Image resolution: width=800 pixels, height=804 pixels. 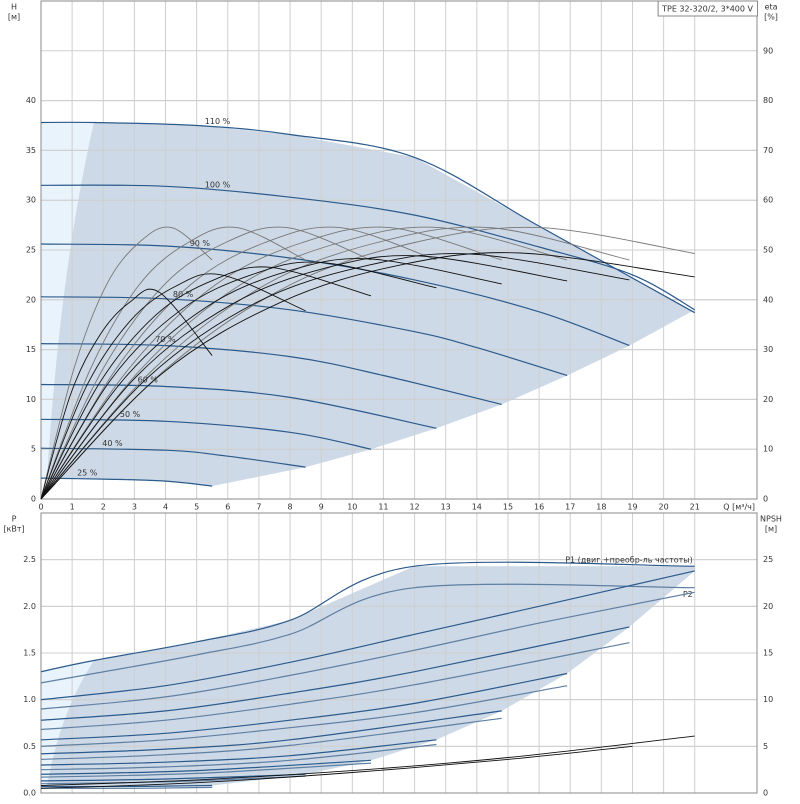 I want to click on y2-tick-label: 70, so click(x=768, y=150).